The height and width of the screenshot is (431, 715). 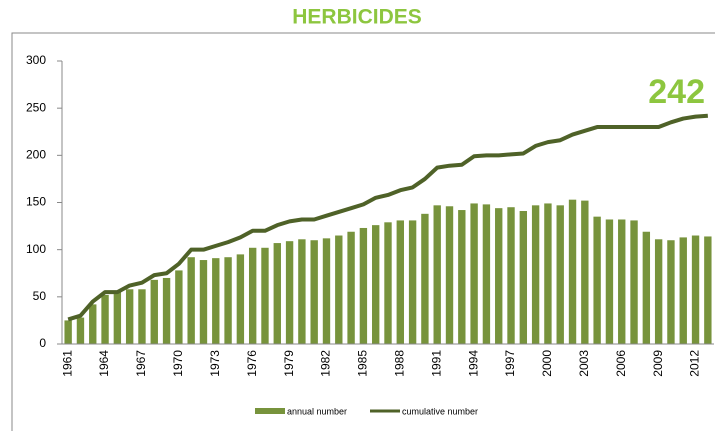 What do you see at coordinates (40, 296) in the screenshot?
I see `y-tick-label: 50` at bounding box center [40, 296].